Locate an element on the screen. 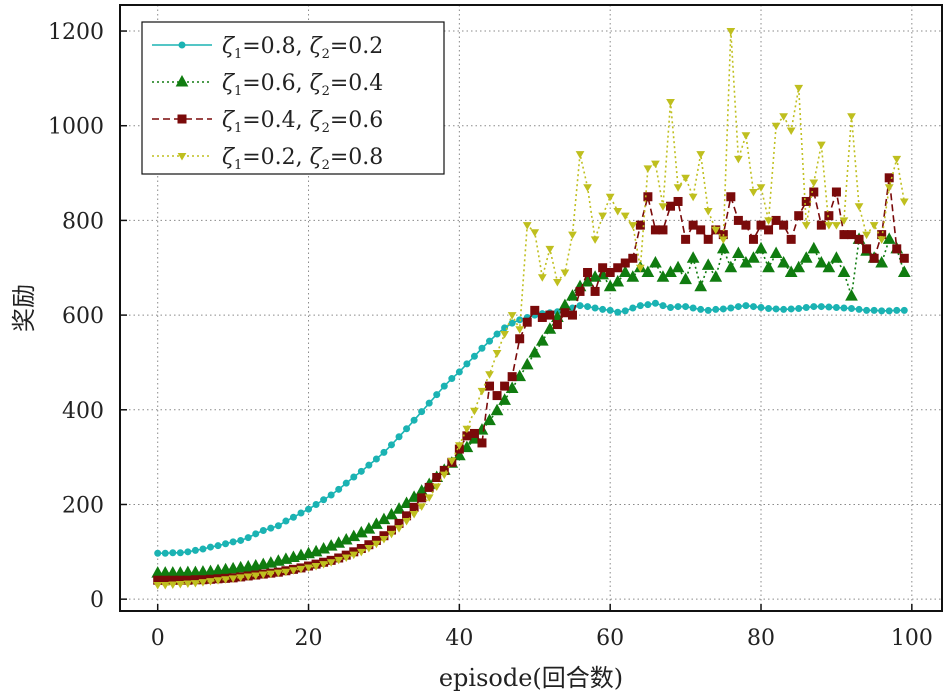 Image resolution: width=946 pixels, height=696 pixels. legend-label-part: =0.6, is located at coordinates (275, 83).